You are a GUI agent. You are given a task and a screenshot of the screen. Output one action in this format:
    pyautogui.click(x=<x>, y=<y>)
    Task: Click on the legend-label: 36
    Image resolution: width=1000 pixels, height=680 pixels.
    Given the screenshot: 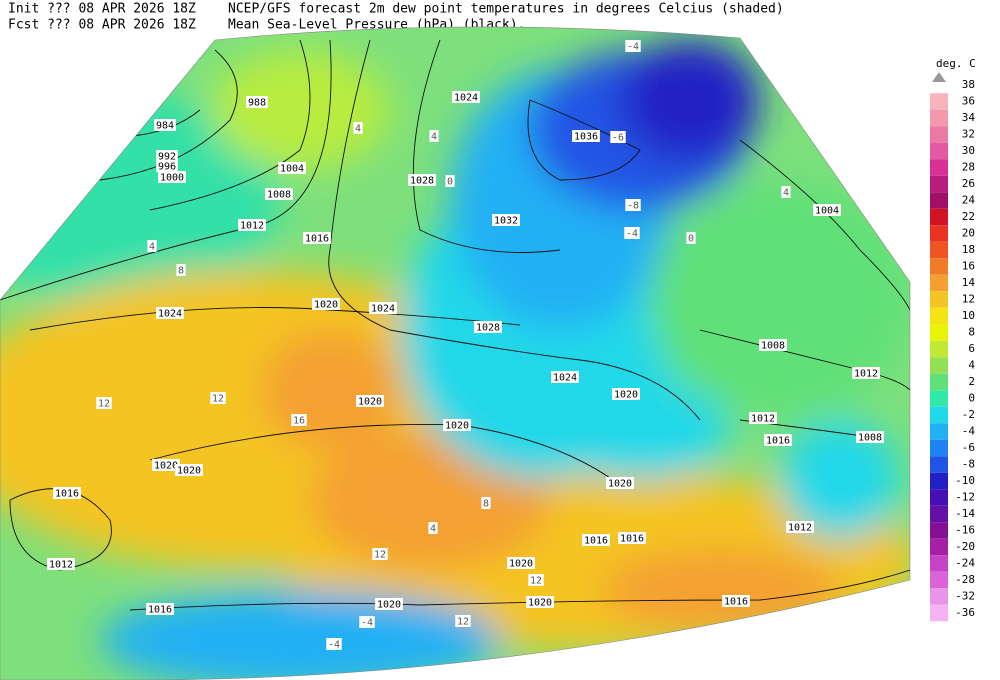 What is the action you would take?
    pyautogui.click(x=968, y=101)
    